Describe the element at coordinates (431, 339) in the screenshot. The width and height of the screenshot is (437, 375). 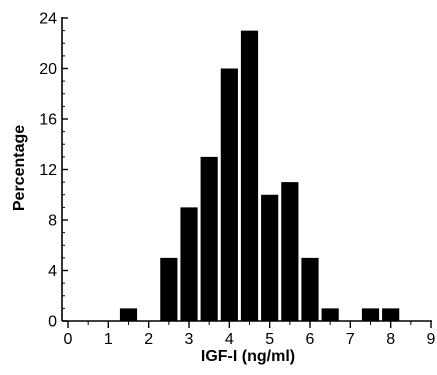
I see `x-tick-label: 9` at that location.